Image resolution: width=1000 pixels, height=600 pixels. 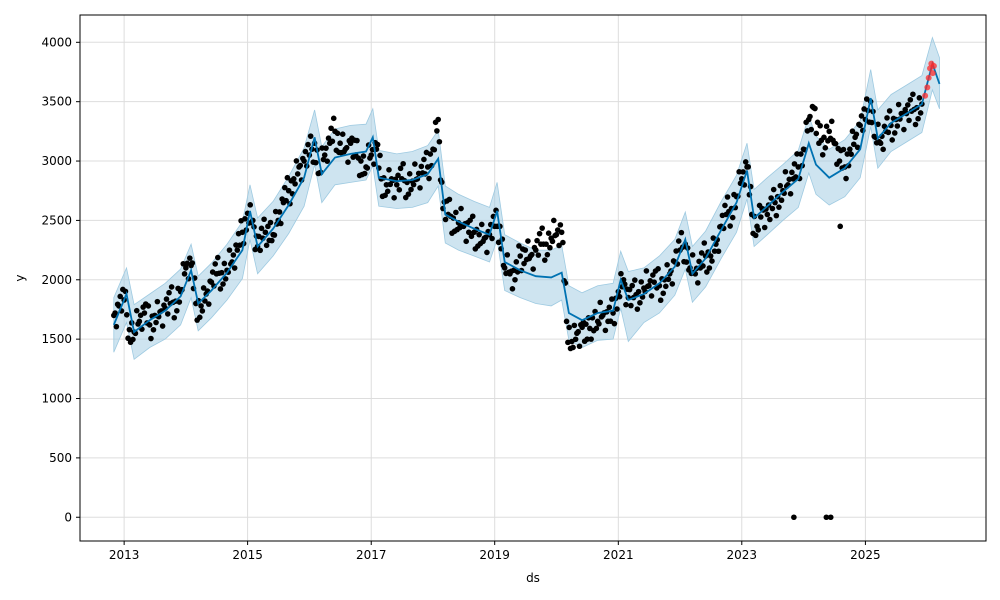 I want to click on y-tick-label: 2000, so click(x=56, y=280).